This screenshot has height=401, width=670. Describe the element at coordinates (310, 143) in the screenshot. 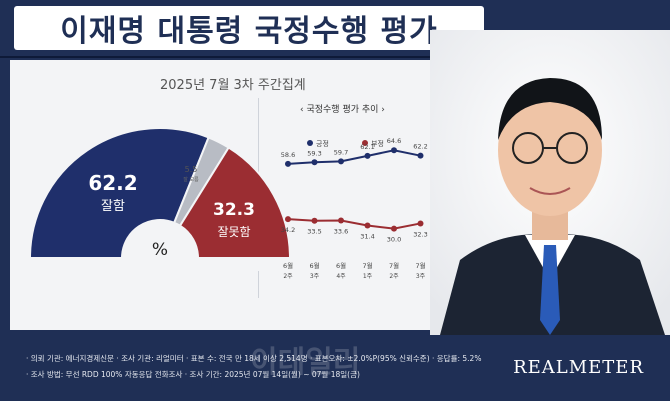

I see `legend-positive-marker` at that location.